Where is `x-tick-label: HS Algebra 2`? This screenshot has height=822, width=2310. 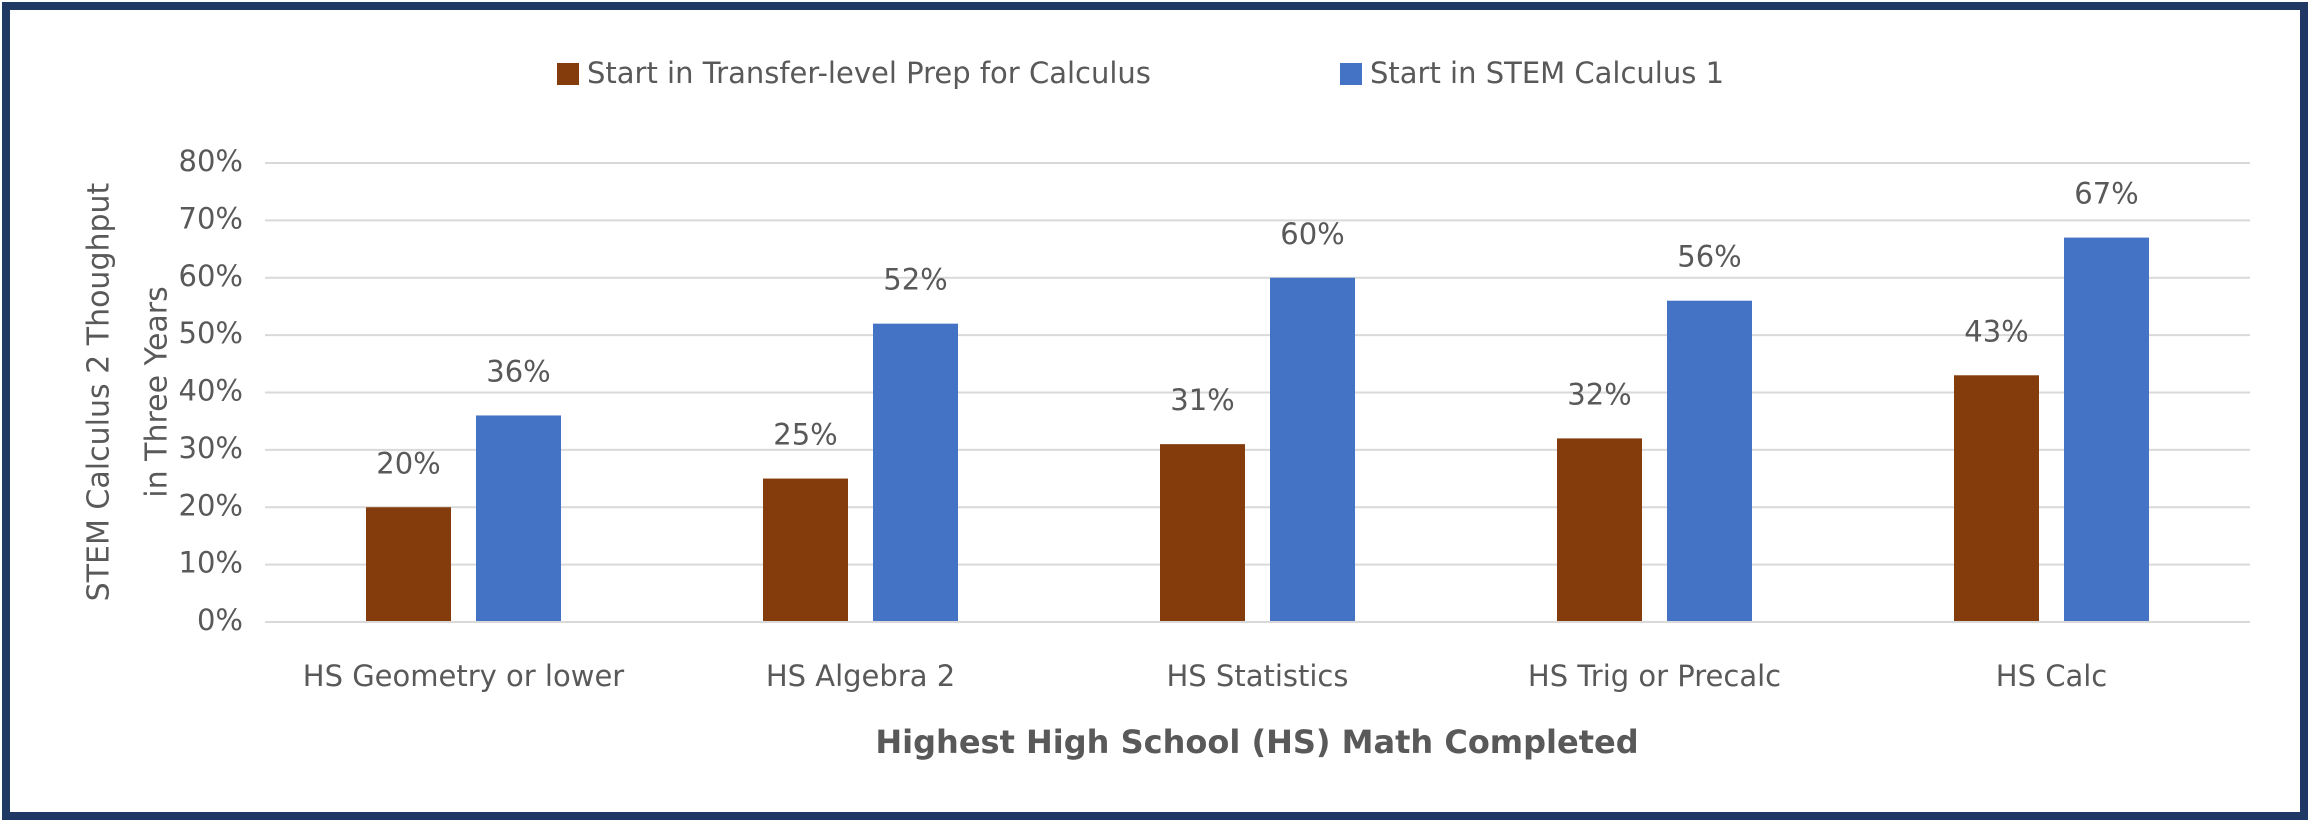
x-tick-label: HS Algebra 2 is located at coordinates (860, 676).